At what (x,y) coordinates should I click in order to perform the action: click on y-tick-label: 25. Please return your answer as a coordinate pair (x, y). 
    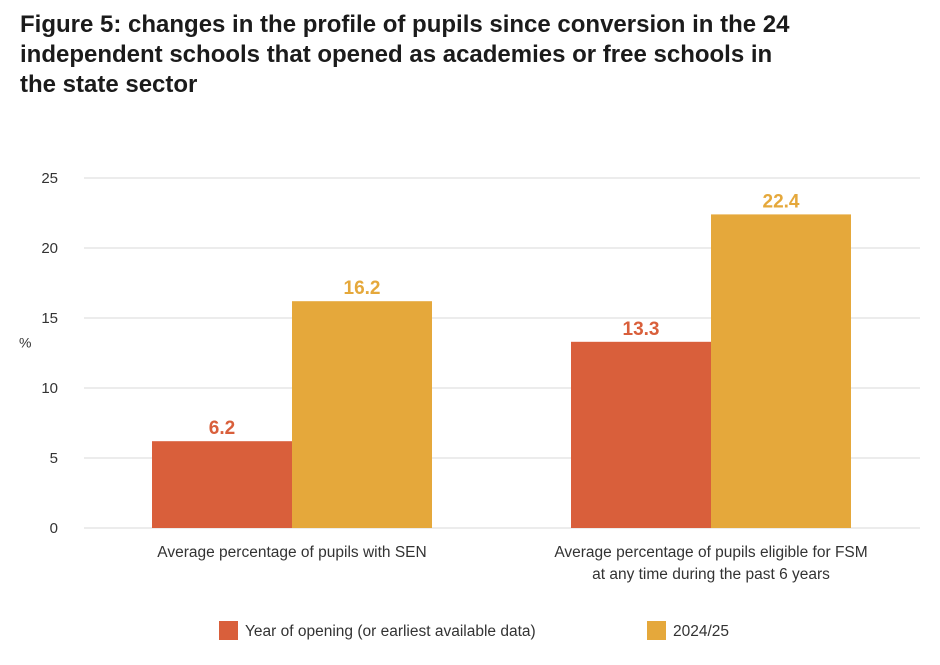
    Looking at the image, I should click on (49, 178).